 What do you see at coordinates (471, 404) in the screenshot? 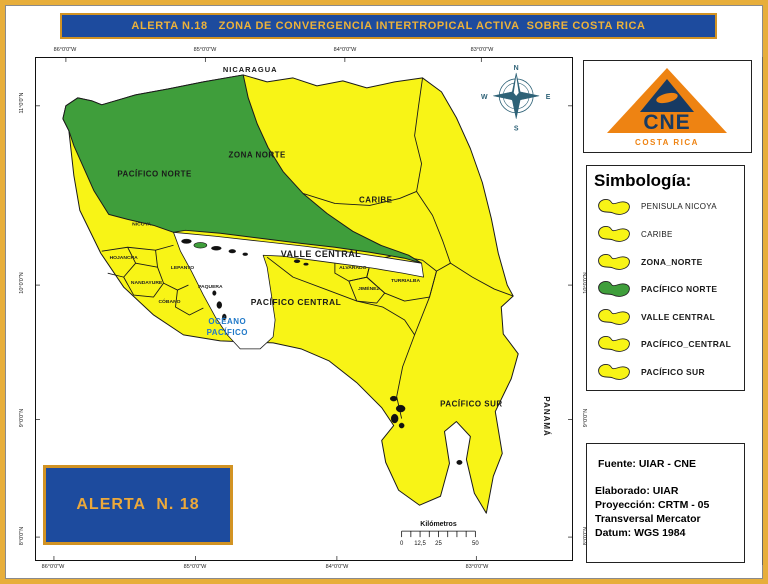
I see `pacifico-sur-label: PACÍFICO SUR` at bounding box center [471, 404].